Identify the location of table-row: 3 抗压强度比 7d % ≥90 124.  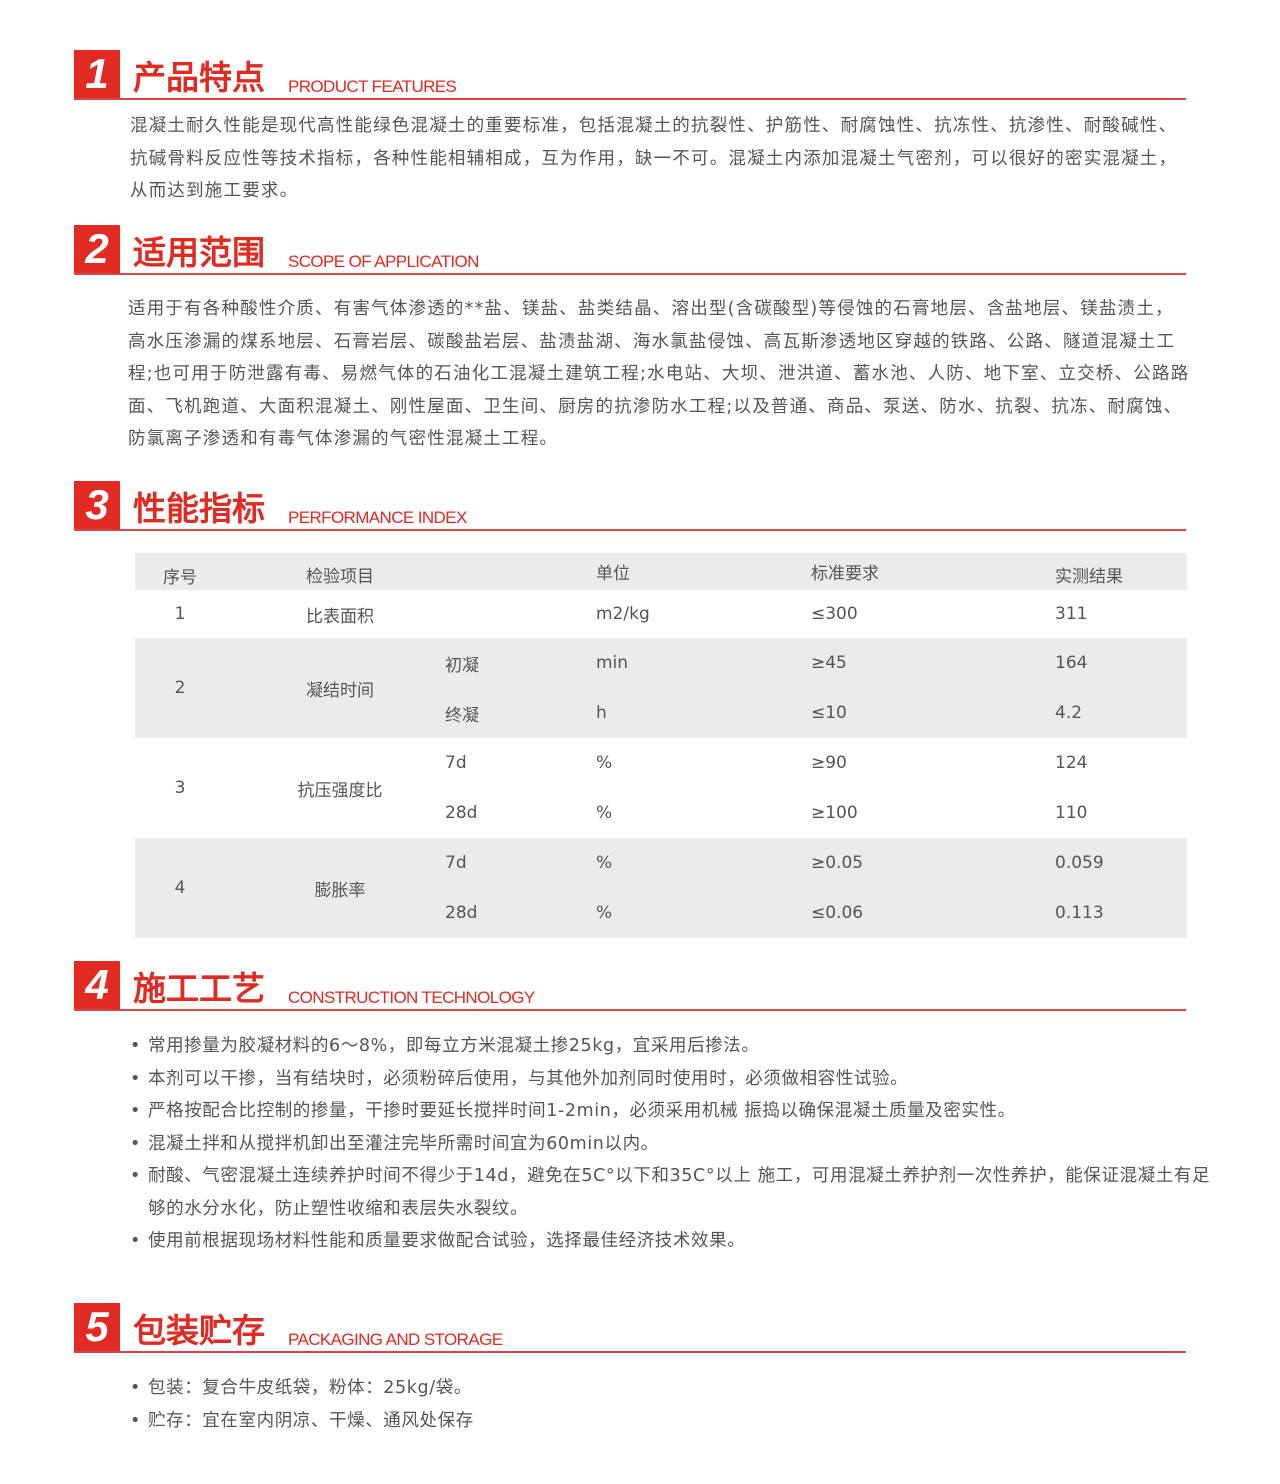
(661, 769).